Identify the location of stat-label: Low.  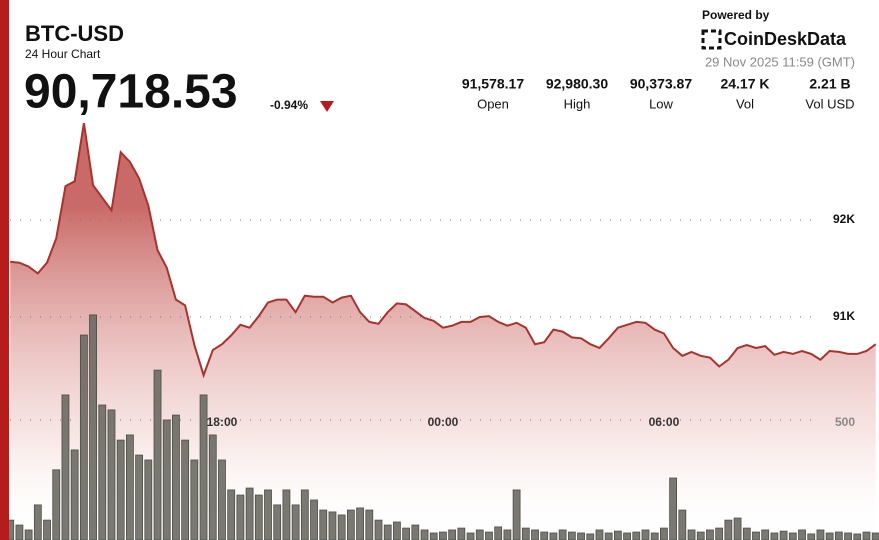
(661, 103).